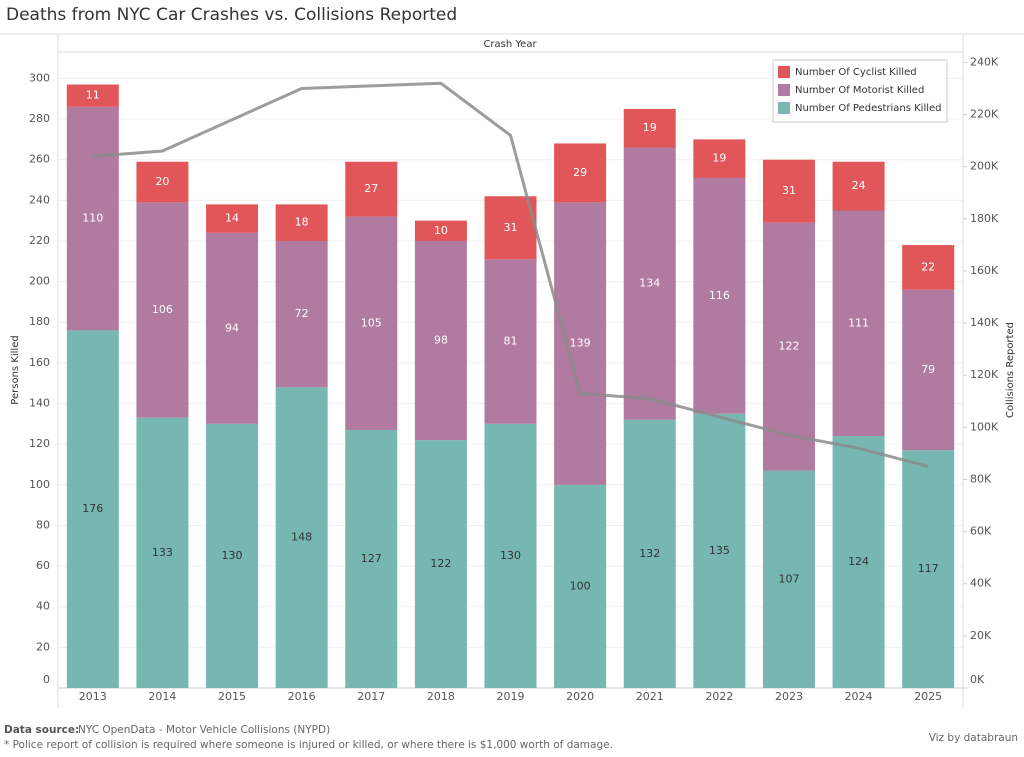 This screenshot has height=757, width=1024. Describe the element at coordinates (93, 696) in the screenshot. I see `x-tick-label: 2013` at that location.